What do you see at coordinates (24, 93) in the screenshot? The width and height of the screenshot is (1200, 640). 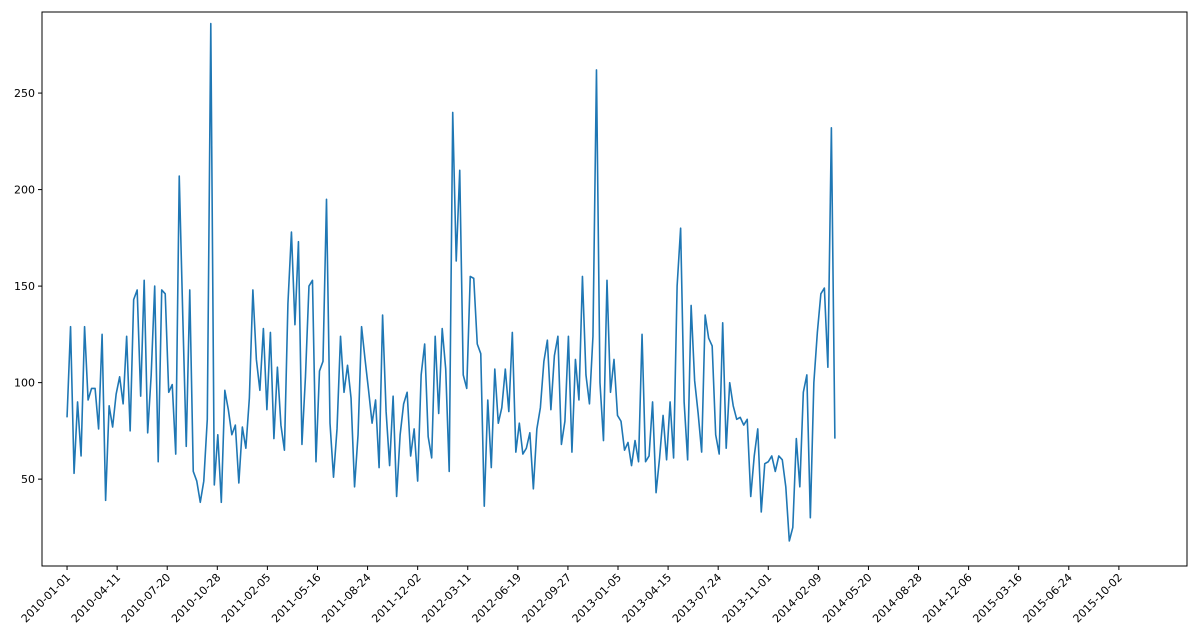 I see `y-tick-label: 250` at bounding box center [24, 93].